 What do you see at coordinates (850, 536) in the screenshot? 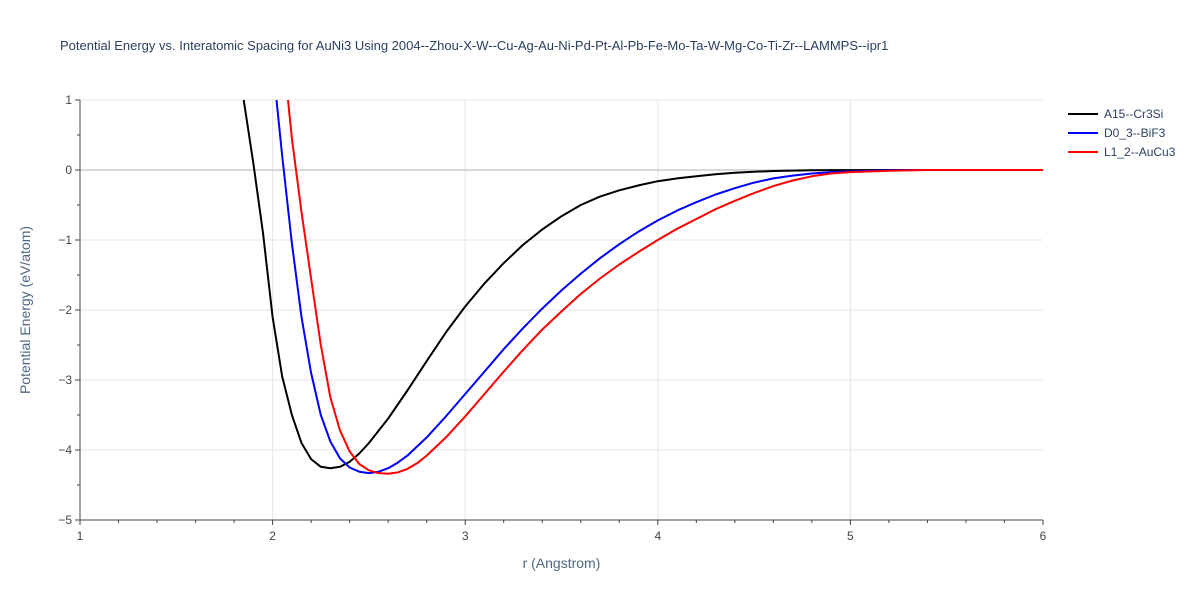
I see `x-tick-label: 5` at bounding box center [850, 536].